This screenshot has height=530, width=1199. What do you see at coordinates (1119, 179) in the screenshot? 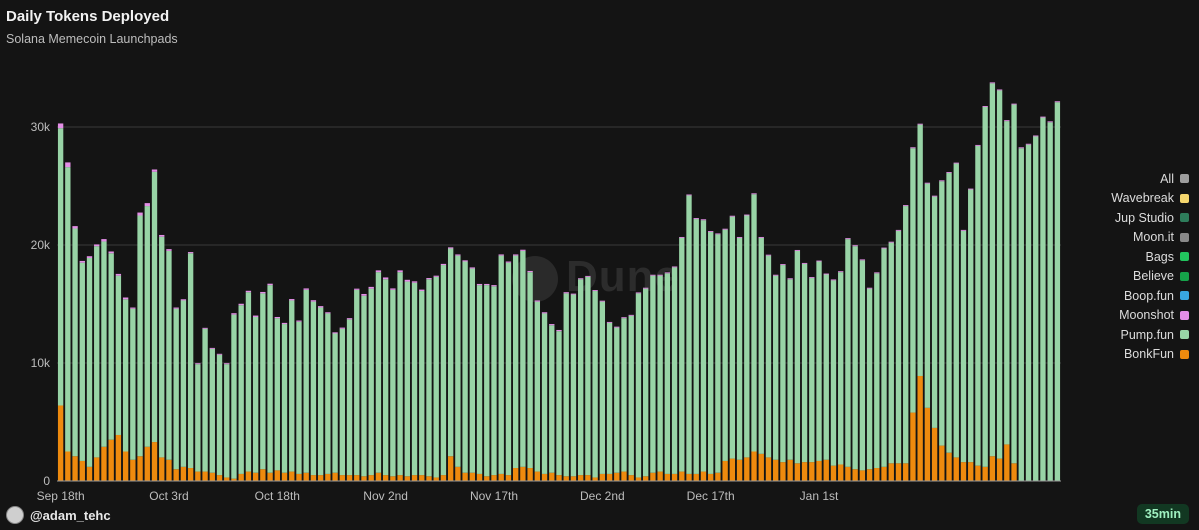
I see `legend-item-all: All` at bounding box center [1119, 179].